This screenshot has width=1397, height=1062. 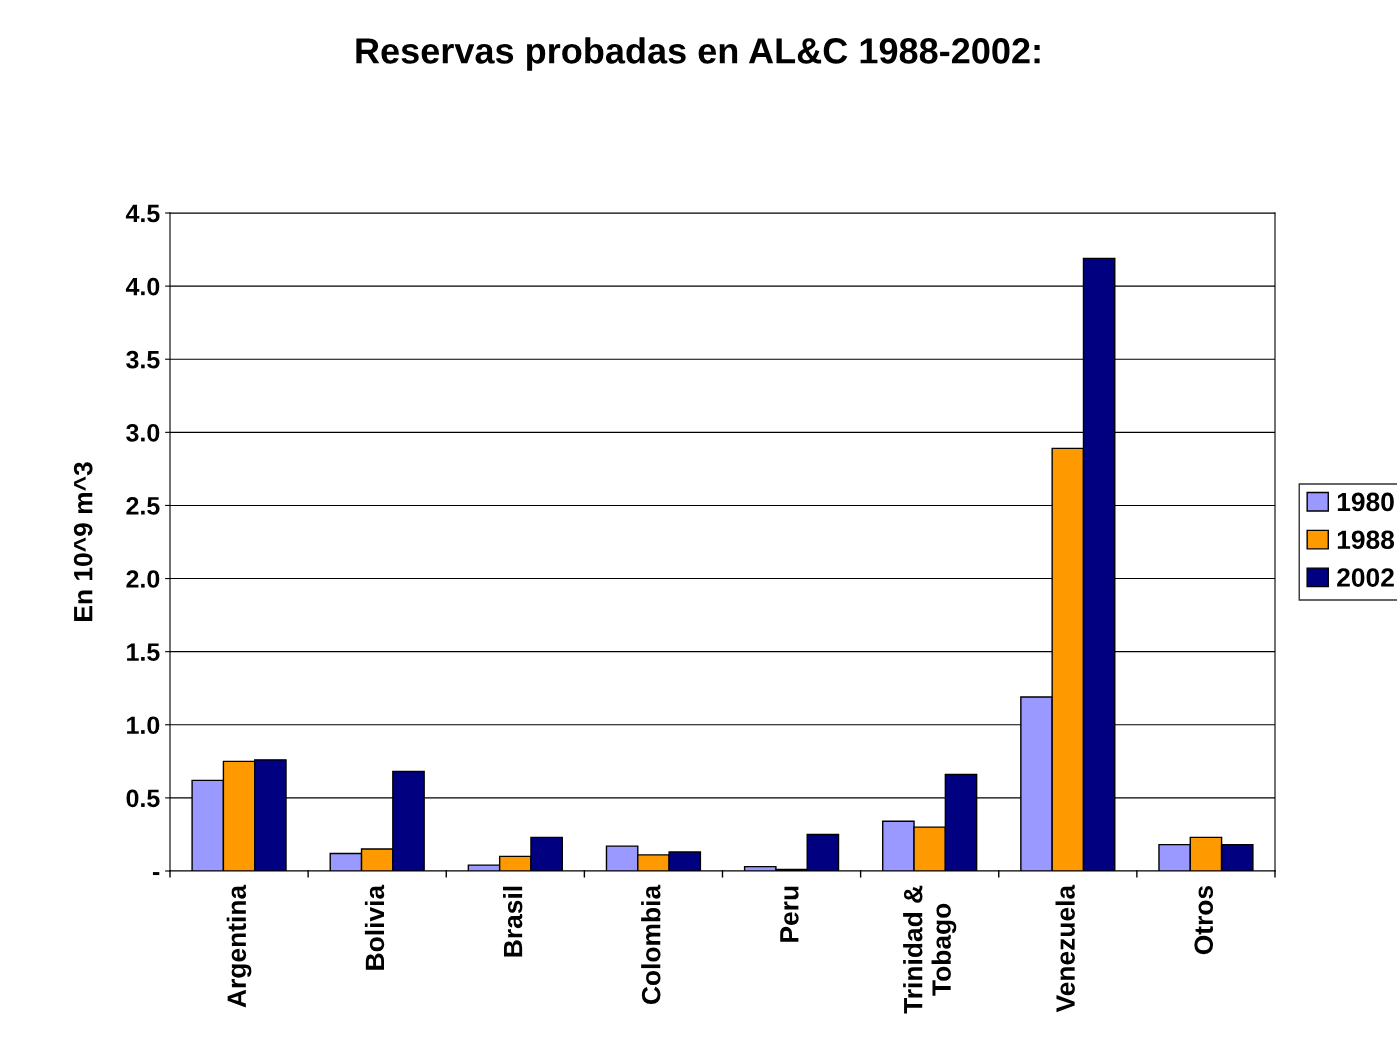 What do you see at coordinates (930, 949) in the screenshot?
I see `x-tick-label: Trinidad & Tobago` at bounding box center [930, 949].